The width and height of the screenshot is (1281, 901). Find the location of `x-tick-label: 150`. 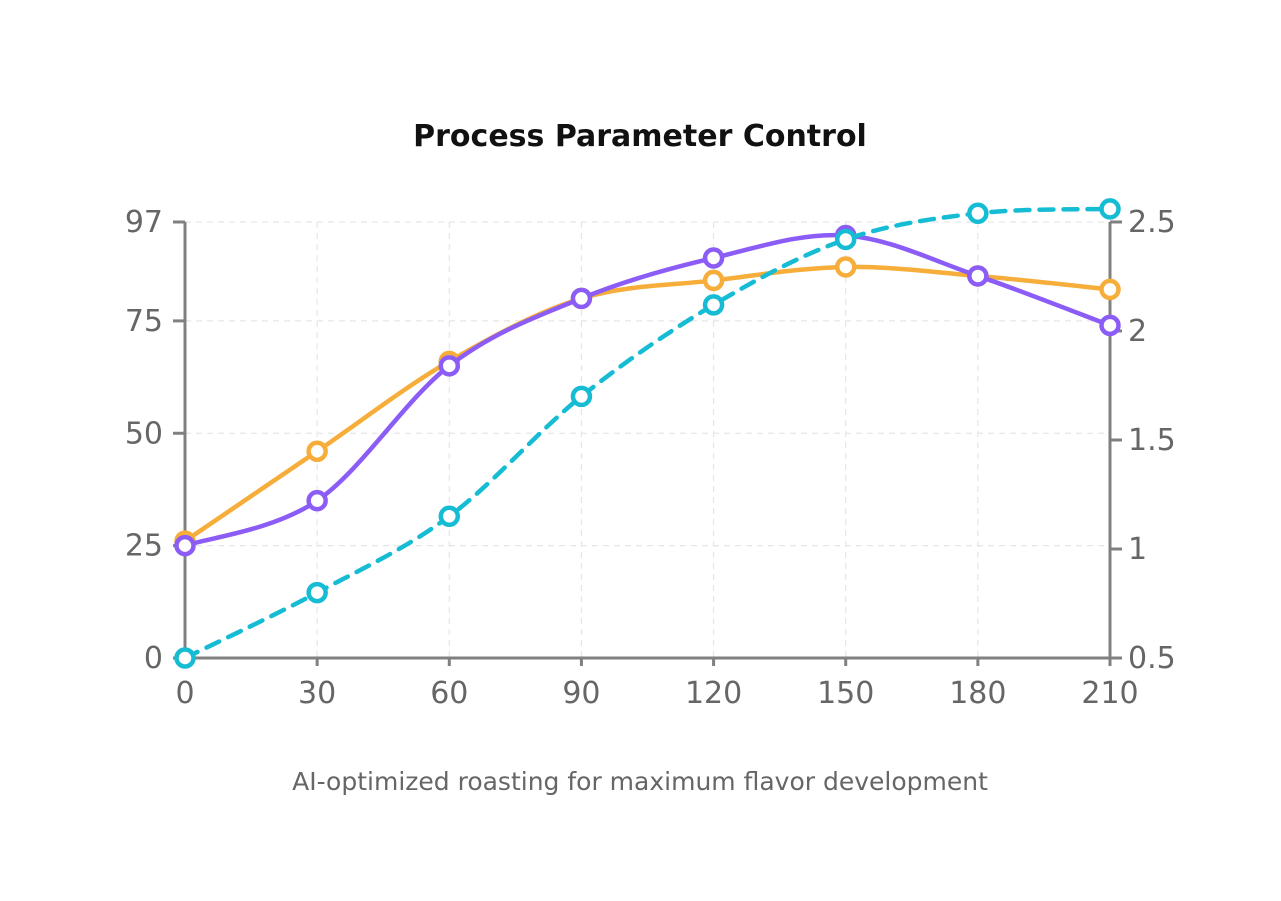

x-tick-label: 150 is located at coordinates (845, 693).